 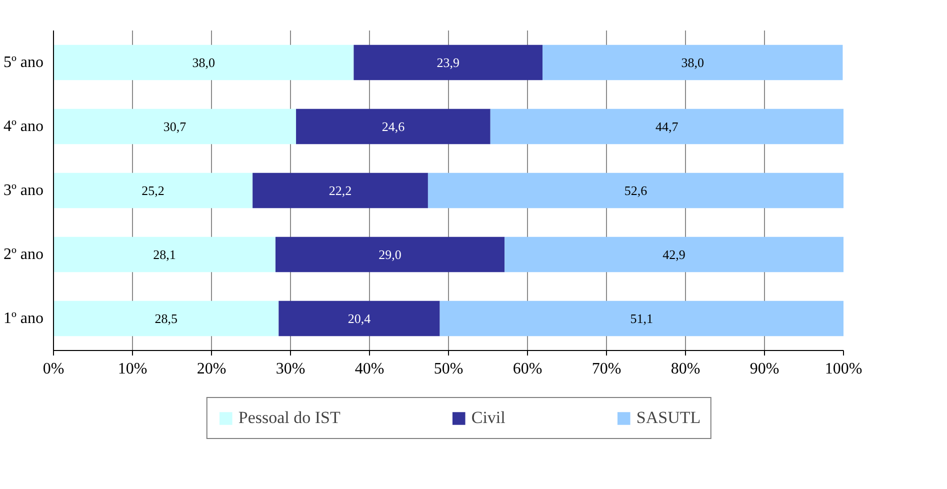 I want to click on data-label: 23,9, so click(x=448, y=62).